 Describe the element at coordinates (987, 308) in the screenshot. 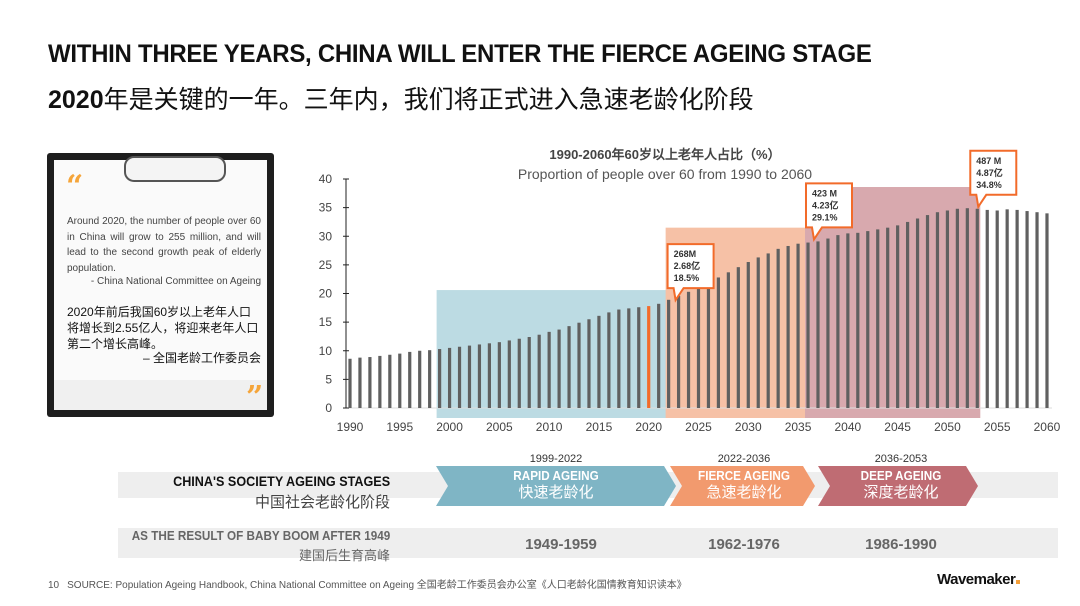

I see `bar-2054` at that location.